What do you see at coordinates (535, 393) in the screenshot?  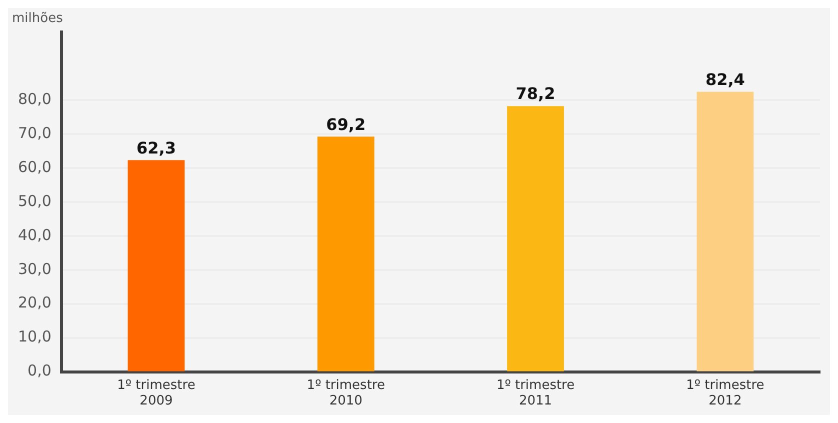 I see `x-tick-label: 1º trimestre 2011` at bounding box center [535, 393].